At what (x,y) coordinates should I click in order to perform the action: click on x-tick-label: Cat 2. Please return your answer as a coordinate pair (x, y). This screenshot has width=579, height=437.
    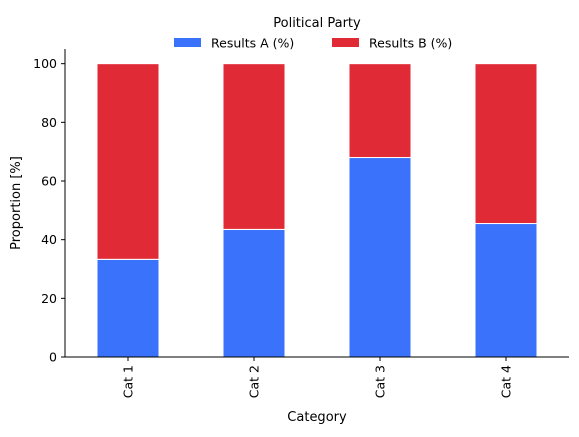
    Looking at the image, I should click on (254, 381).